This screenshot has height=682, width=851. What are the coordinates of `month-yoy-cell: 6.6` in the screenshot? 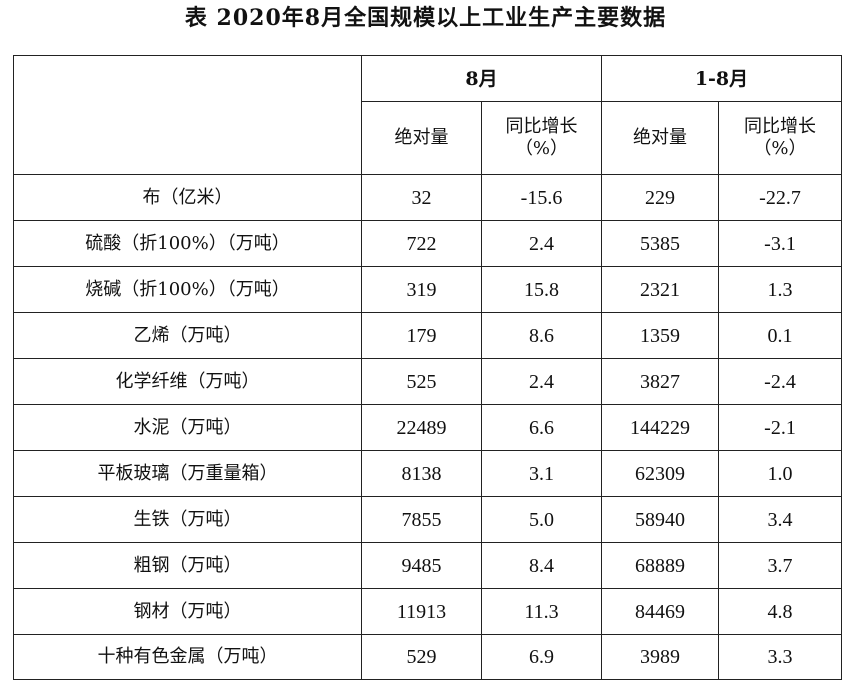 It's located at (541, 427).